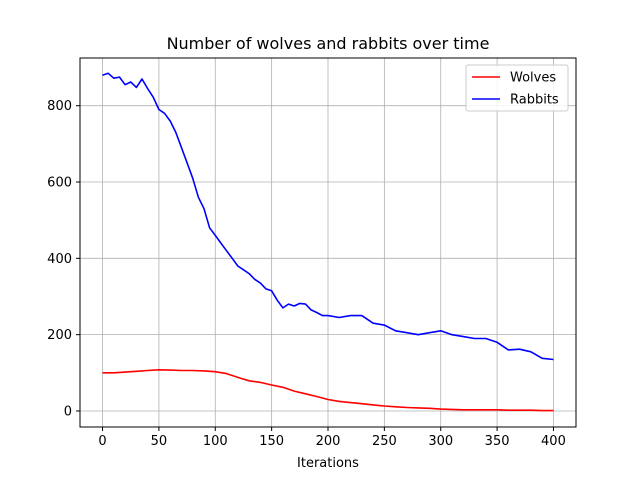 This screenshot has width=640, height=480. I want to click on x-tick-label: 150, so click(271, 441).